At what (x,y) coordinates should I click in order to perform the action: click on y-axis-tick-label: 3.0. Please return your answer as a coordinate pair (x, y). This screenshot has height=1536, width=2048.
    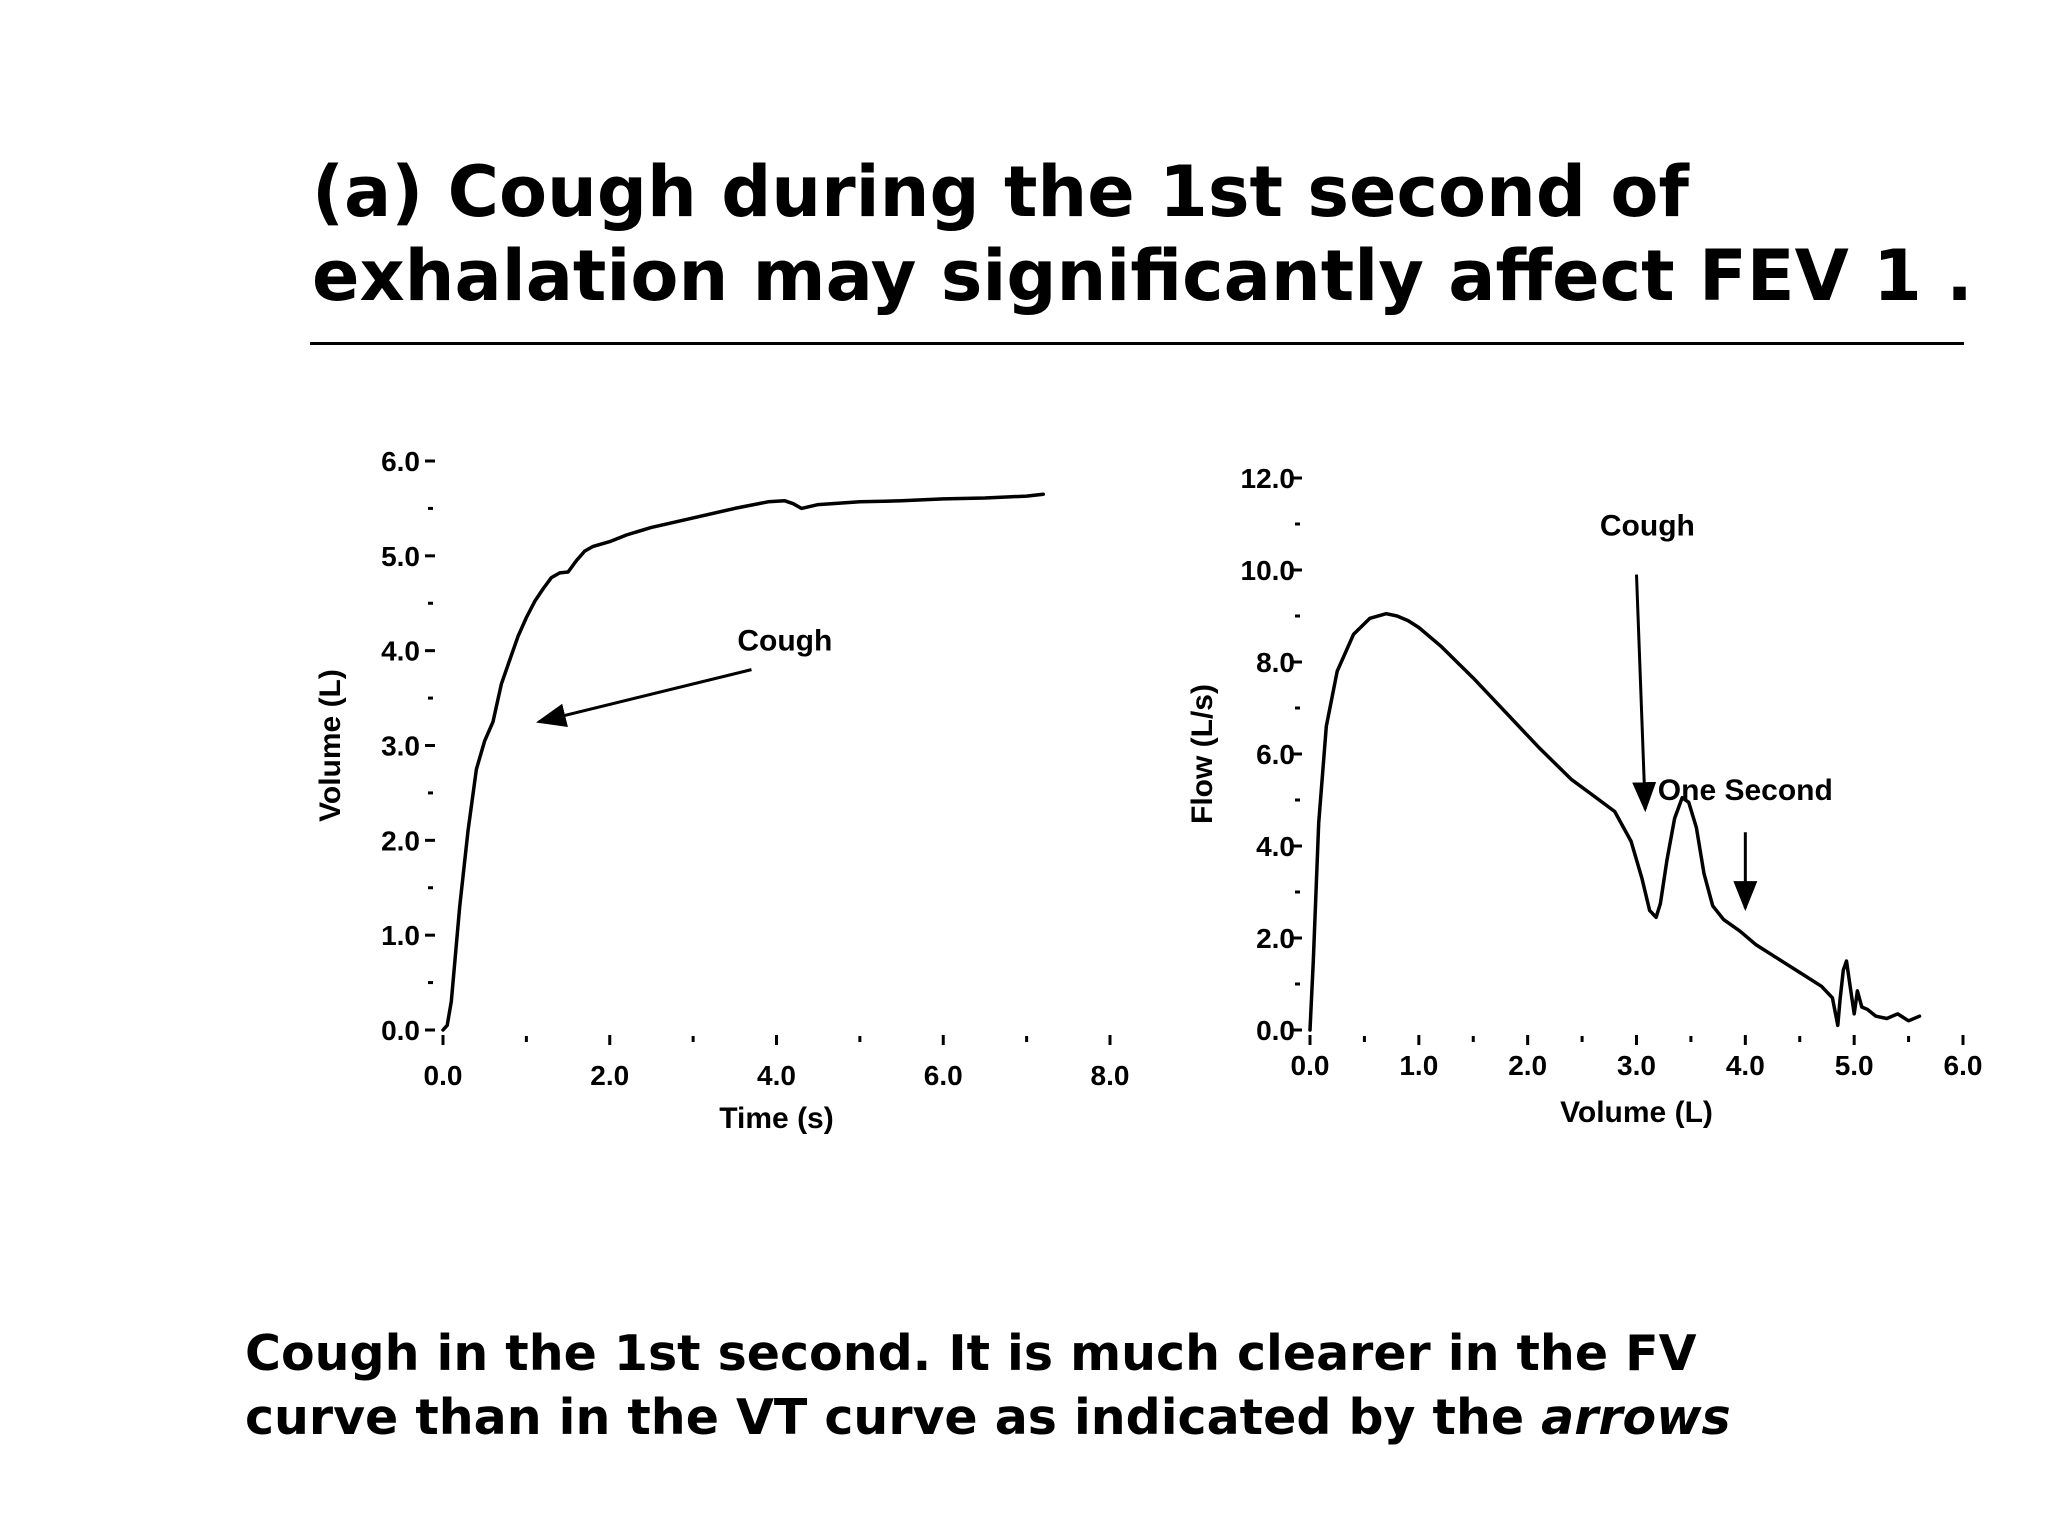
    Looking at the image, I should click on (400, 746).